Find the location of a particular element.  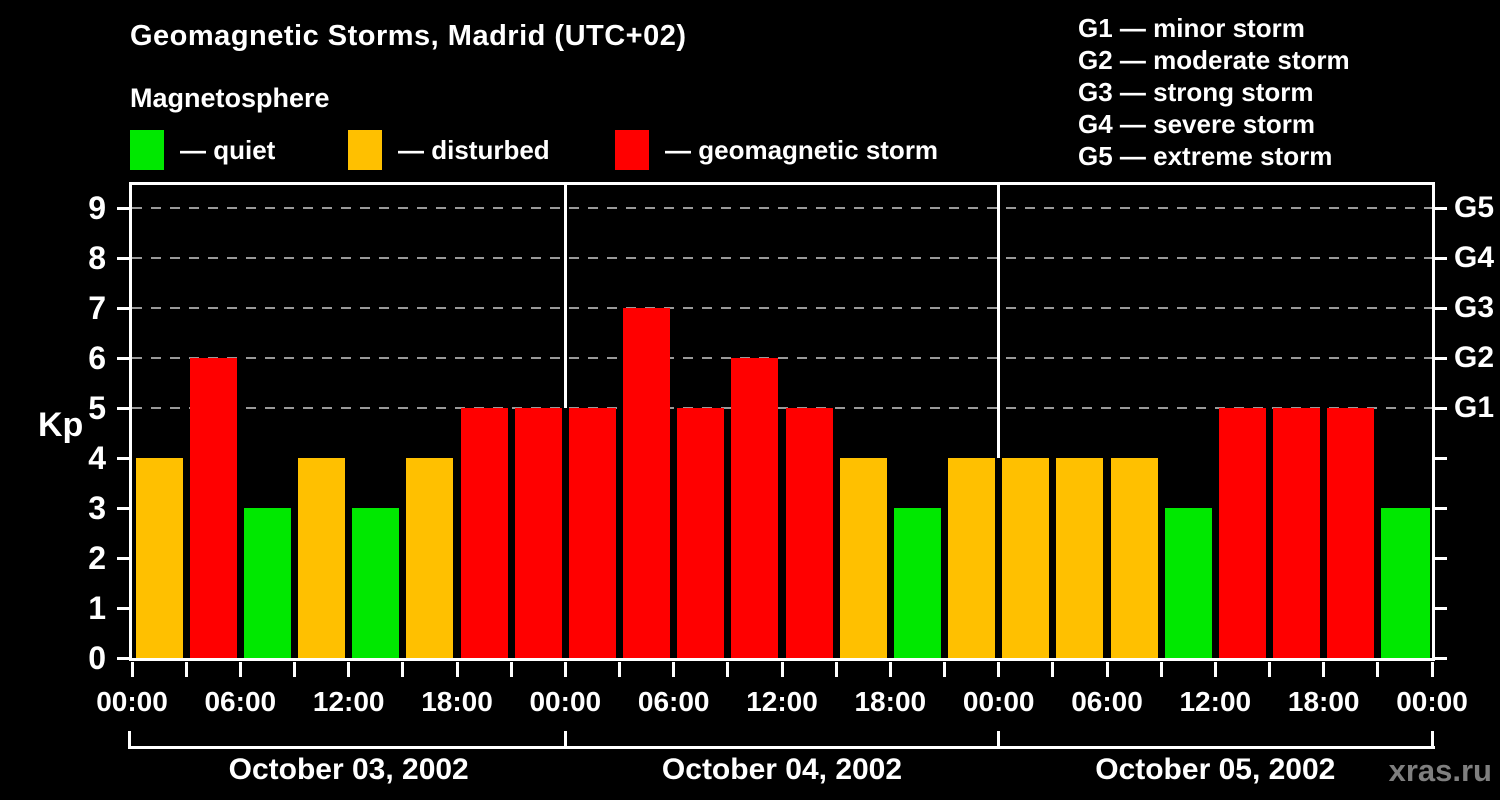

y-tick-label: 1 is located at coordinates (97, 608).